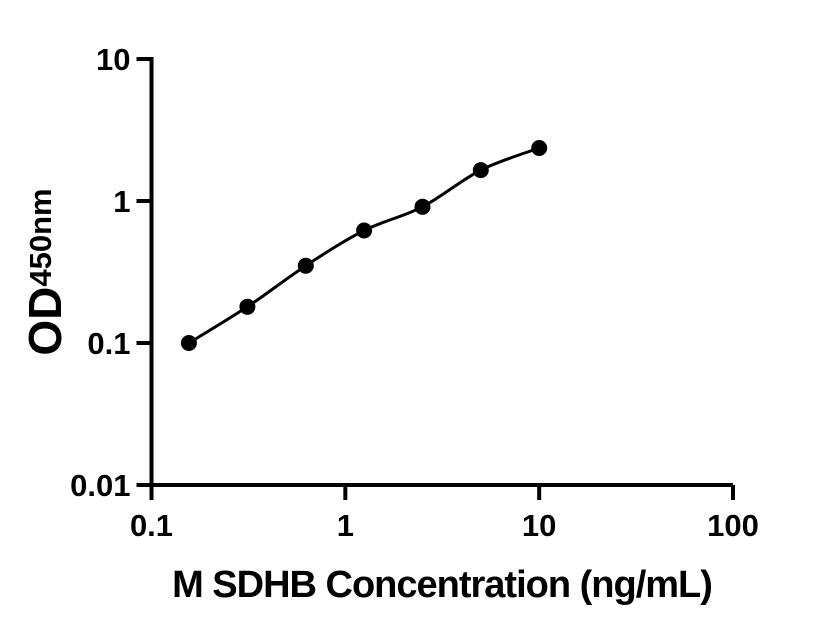  Describe the element at coordinates (151, 525) in the screenshot. I see `x-tick-label: 0.1` at that location.